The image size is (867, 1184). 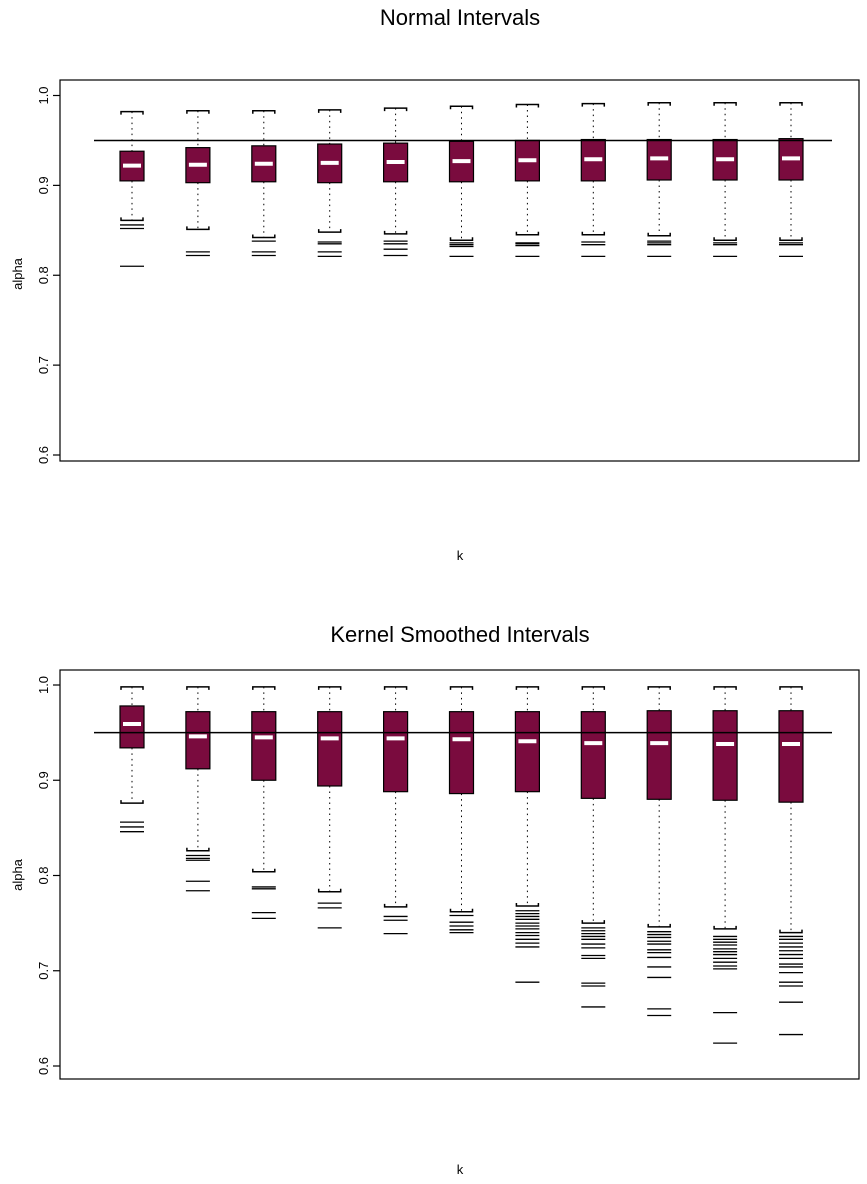 I want to click on boxes, so click(x=461, y=184).